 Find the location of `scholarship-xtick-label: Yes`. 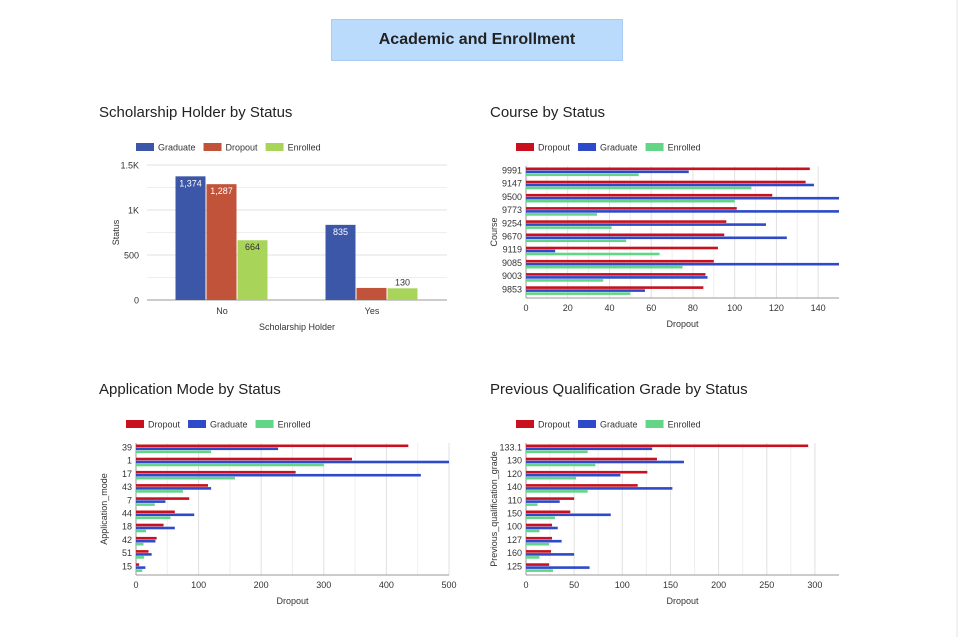

scholarship-xtick-label: Yes is located at coordinates (372, 311).